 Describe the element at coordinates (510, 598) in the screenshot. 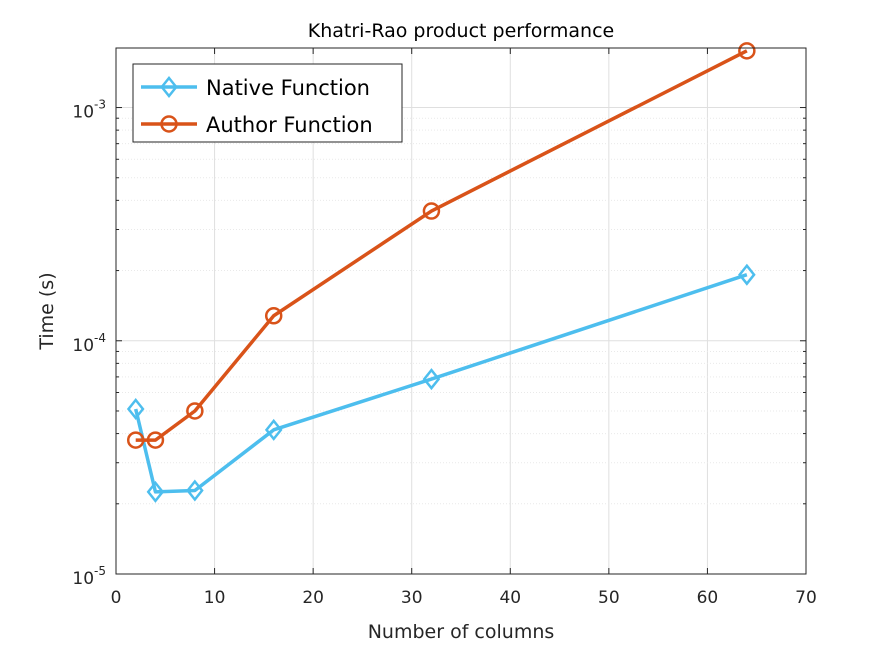

I see `x-tick-label: 40` at that location.